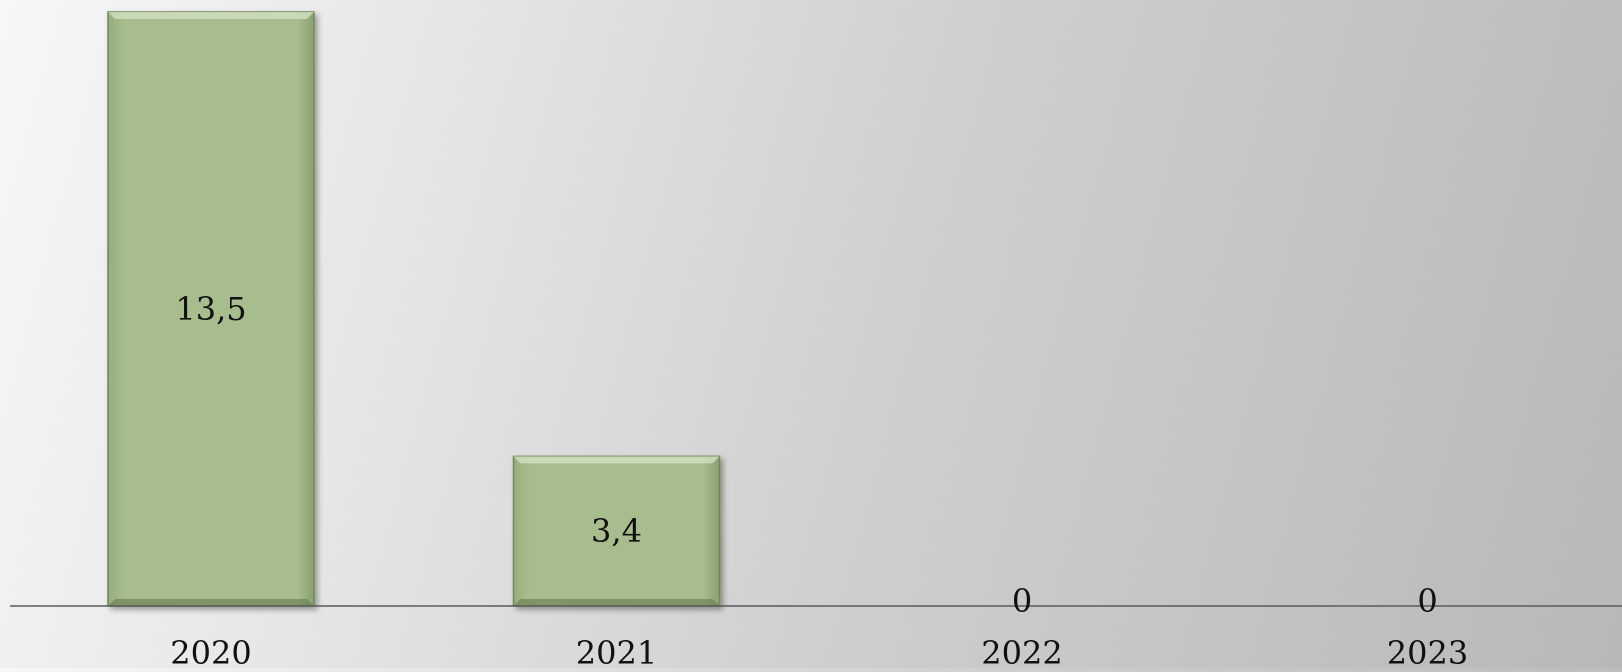  Describe the element at coordinates (210, 651) in the screenshot. I see `x-tick-label-2020: 2020` at that location.